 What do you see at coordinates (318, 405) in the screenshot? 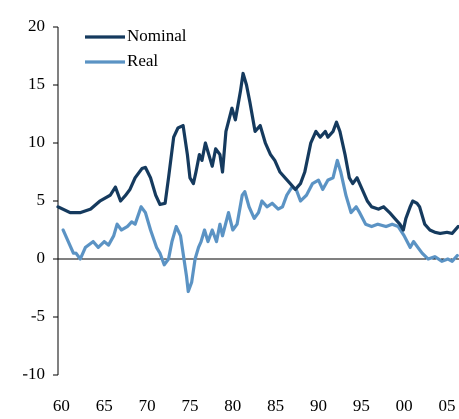
I see `x-tick-label: 90` at bounding box center [318, 405].